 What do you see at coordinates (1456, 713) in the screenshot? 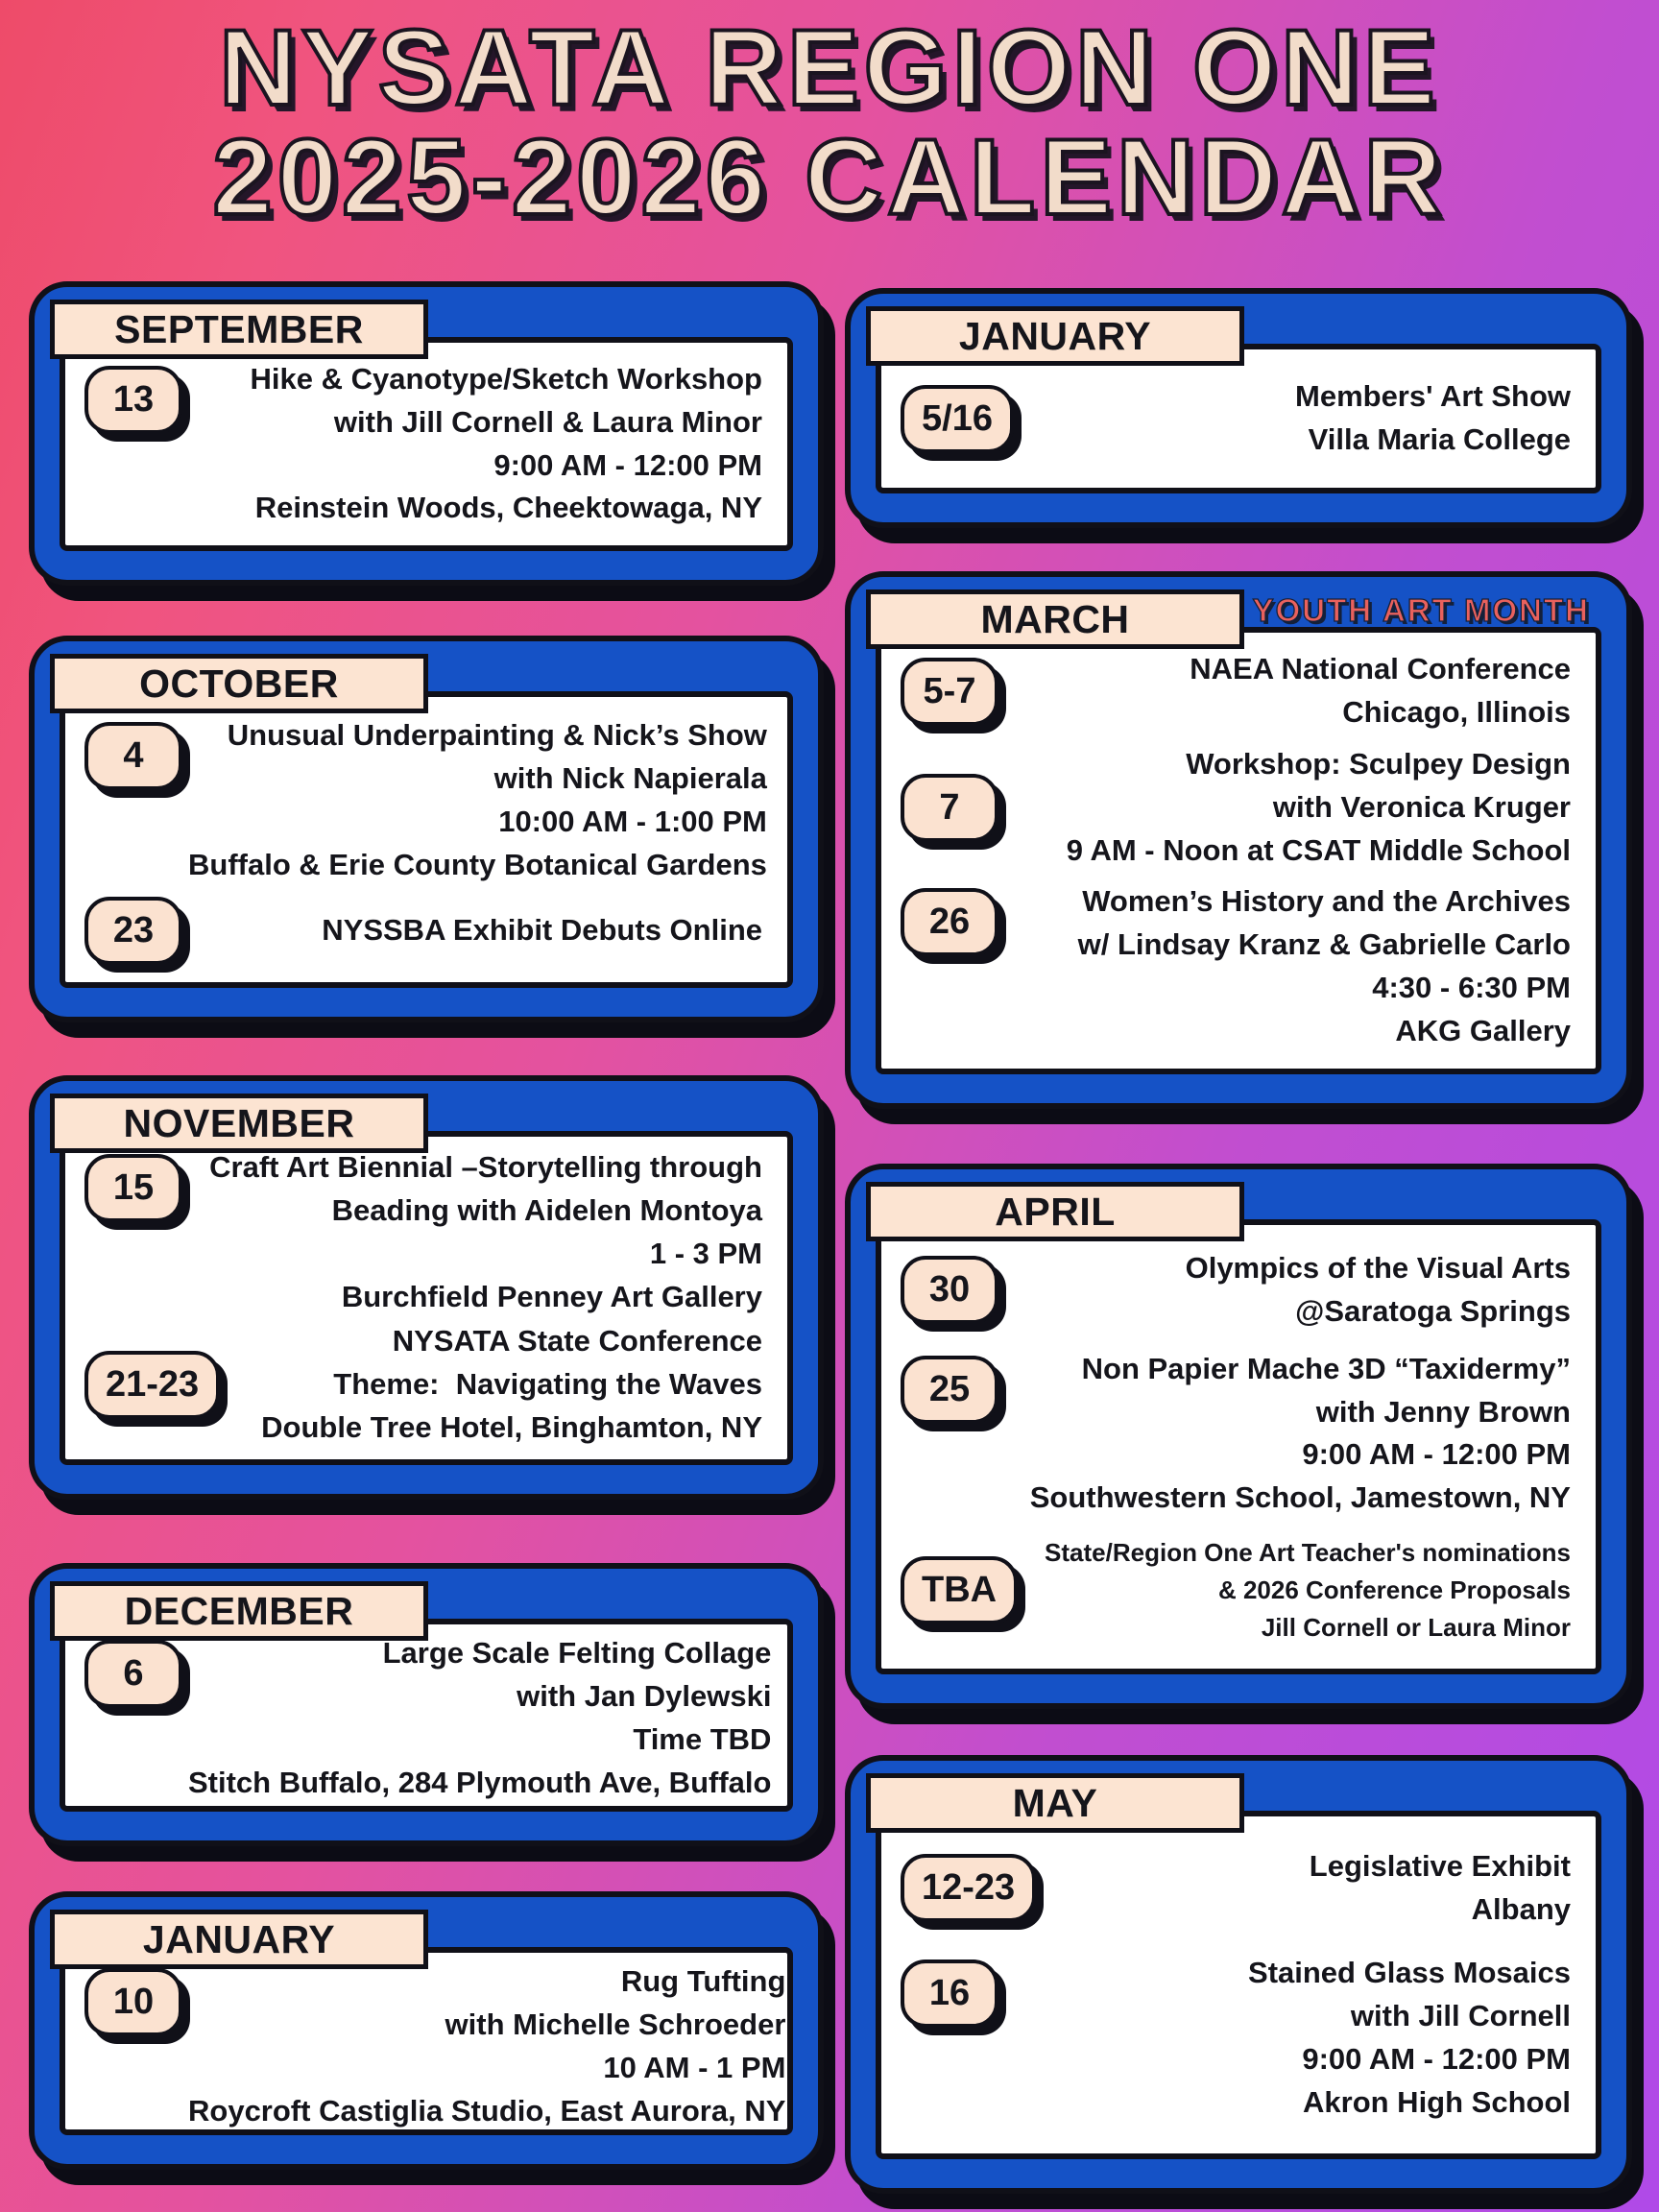
I see `event-detail-line: Chicago, Illinois` at bounding box center [1456, 713].